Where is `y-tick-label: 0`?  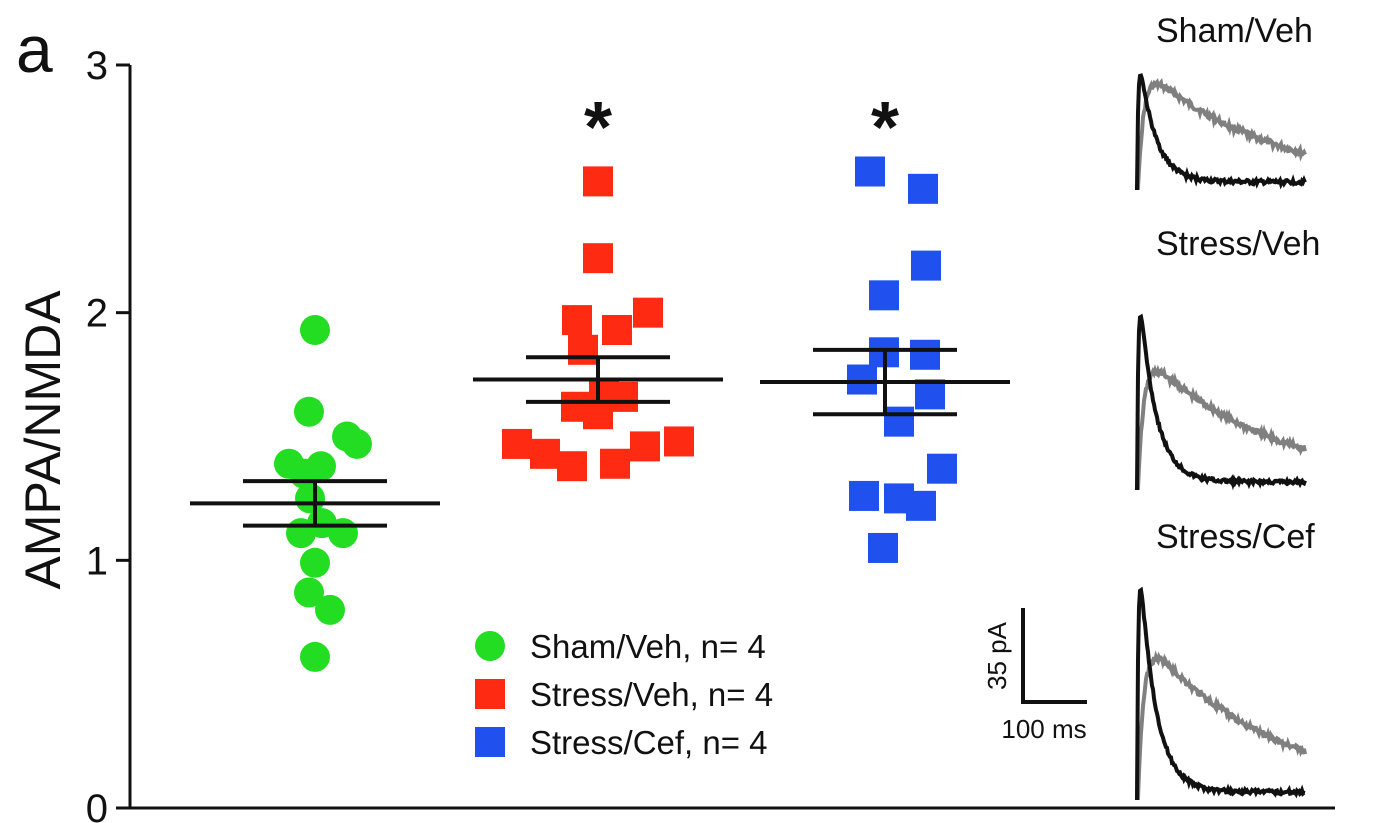
y-tick-label: 0 is located at coordinates (97, 805).